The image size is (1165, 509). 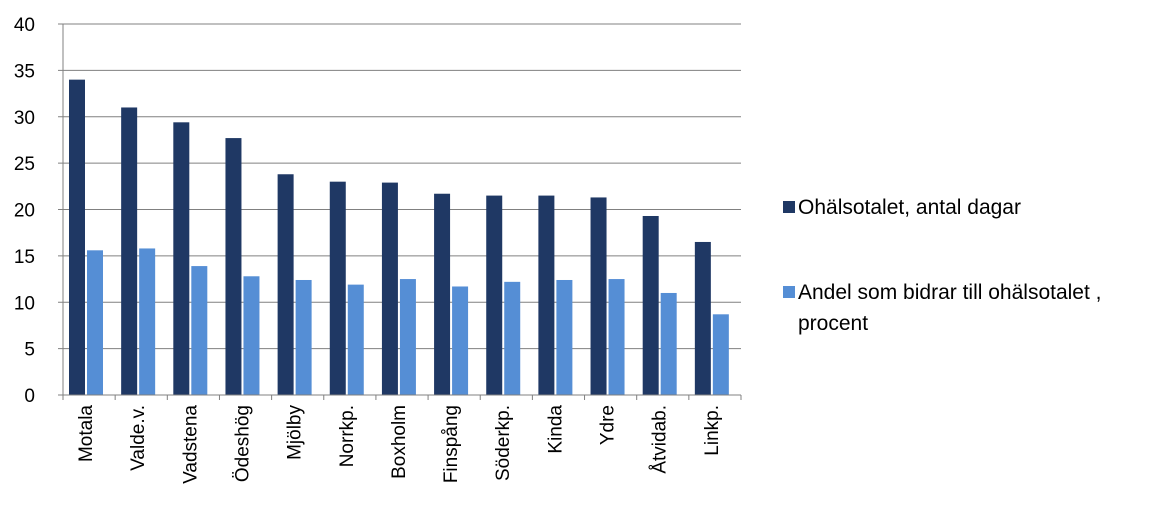 What do you see at coordinates (950, 292) in the screenshot?
I see `legend-label-series-2-line-1: Andel som bidrar till ohälsotalet ,` at bounding box center [950, 292].